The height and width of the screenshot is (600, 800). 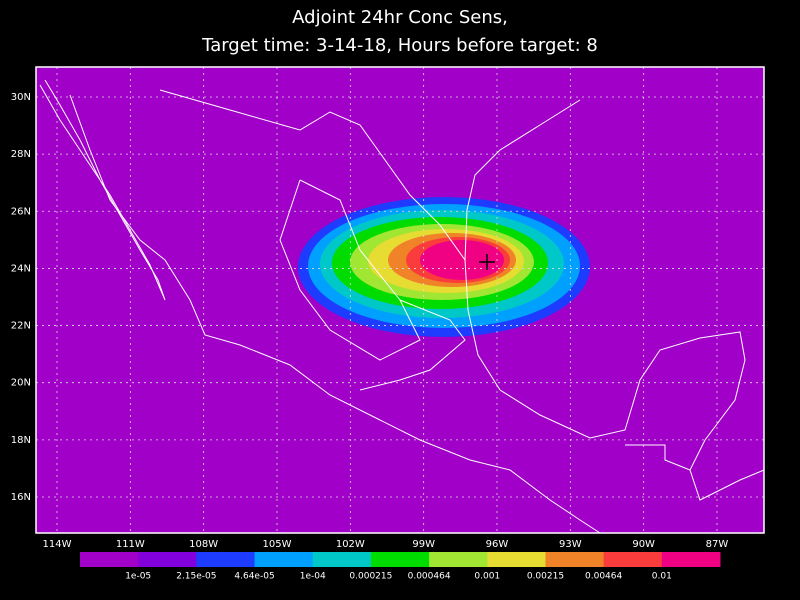 What do you see at coordinates (487, 577) in the screenshot?
I see `colorbar-label: 0.001` at bounding box center [487, 577].